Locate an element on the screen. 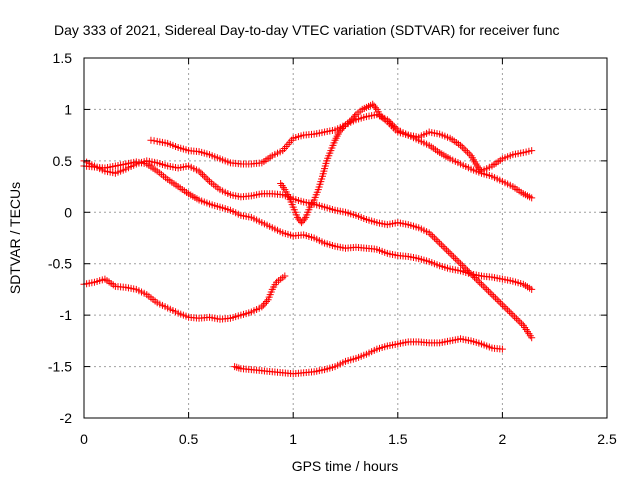 The height and width of the screenshot is (480, 640). x-tick-label: 1 is located at coordinates (293, 439).